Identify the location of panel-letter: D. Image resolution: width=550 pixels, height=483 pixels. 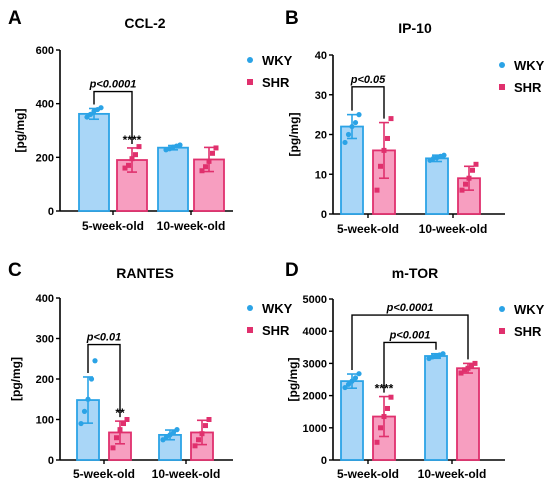
(292, 270).